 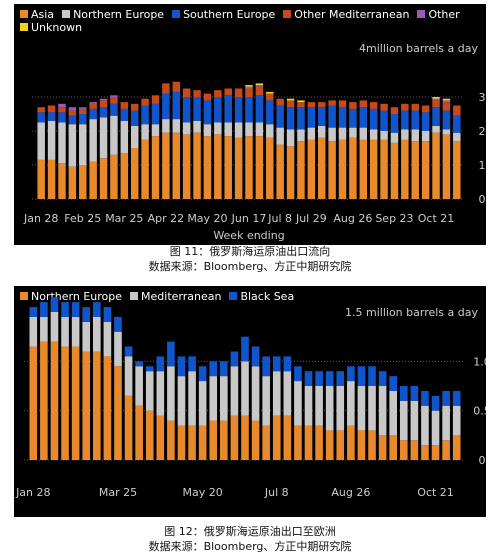 What do you see at coordinates (250, 539) in the screenshot?
I see `figure-caption-2: 图 12：俄罗斯海运原油出口至欧洲 数据来源：Bloomberg、方正中期研究院` at bounding box center [250, 539].